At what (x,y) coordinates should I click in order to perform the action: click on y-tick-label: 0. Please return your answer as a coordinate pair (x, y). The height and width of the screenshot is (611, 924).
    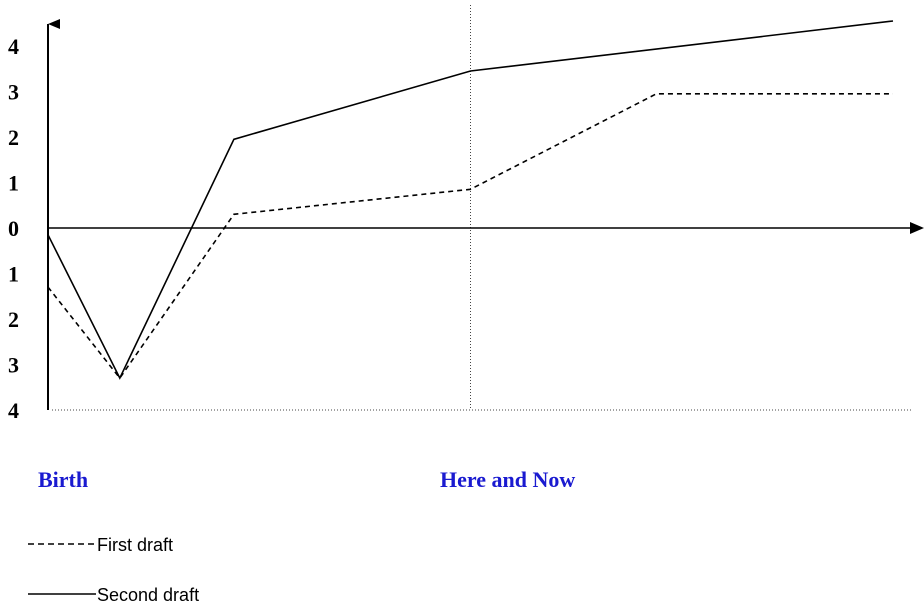
    Looking at the image, I should click on (13, 228).